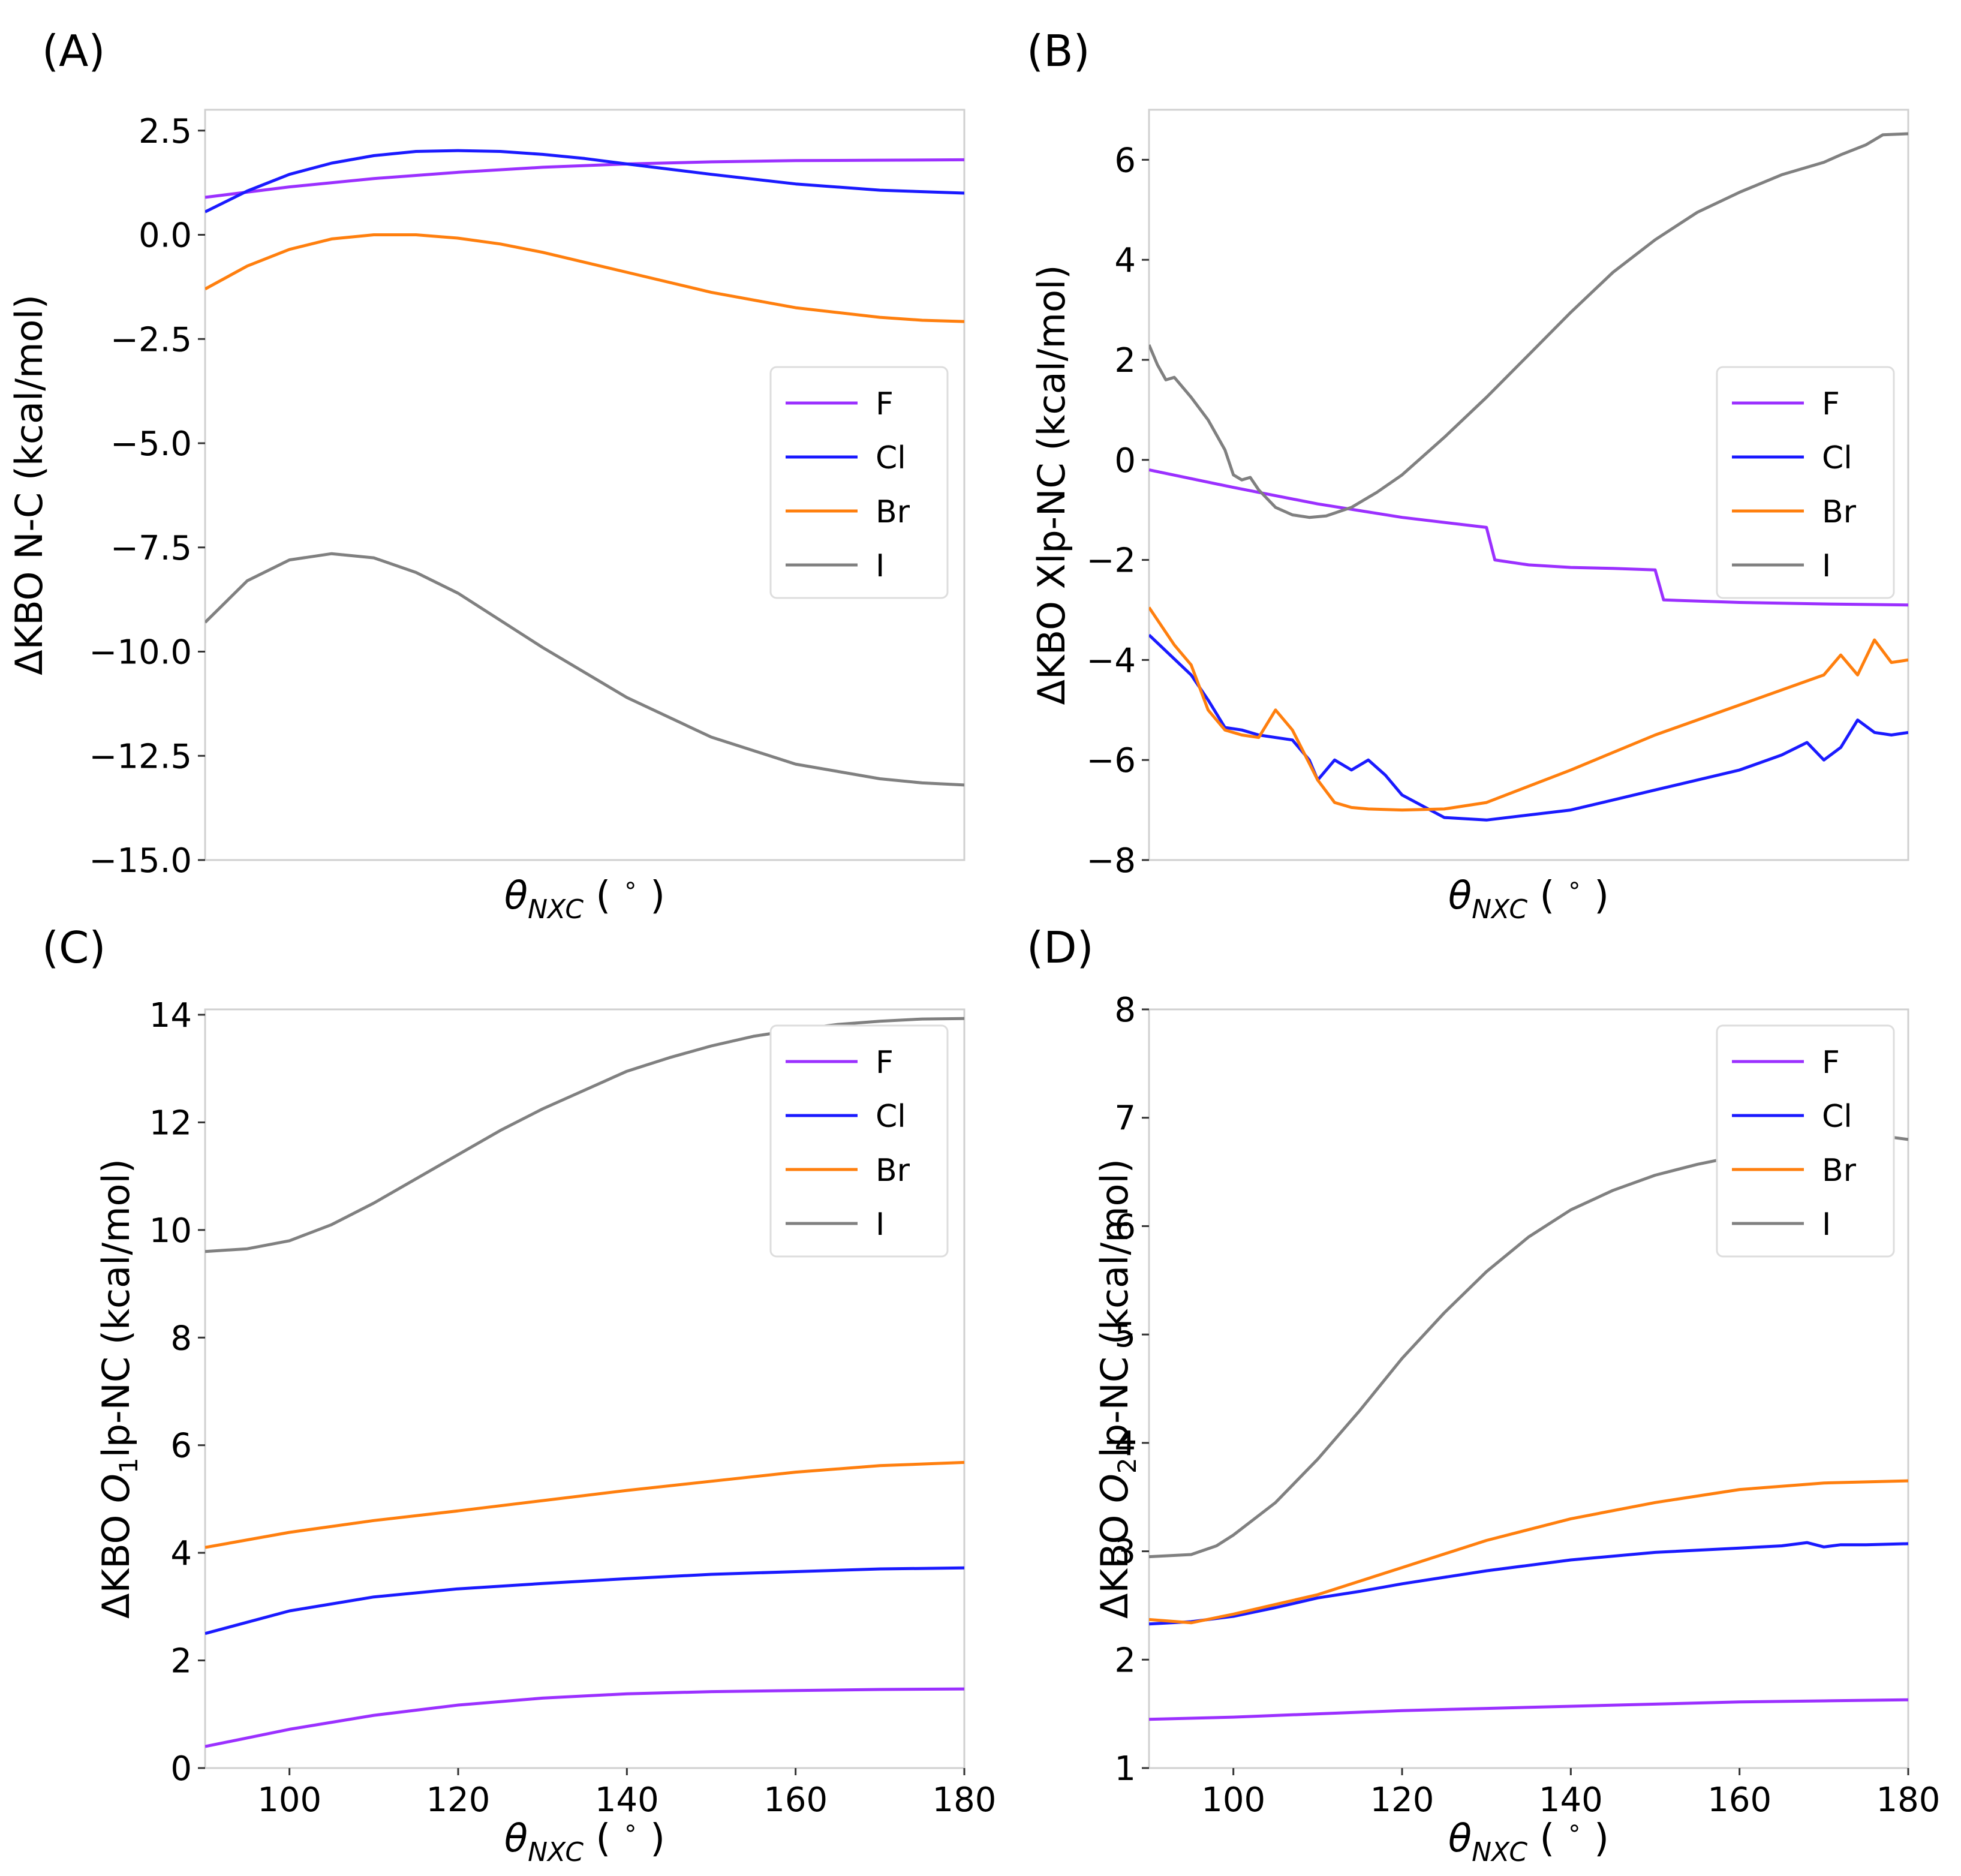  Describe the element at coordinates (165, 131) in the screenshot. I see `y-tick-label: 2.5` at that location.